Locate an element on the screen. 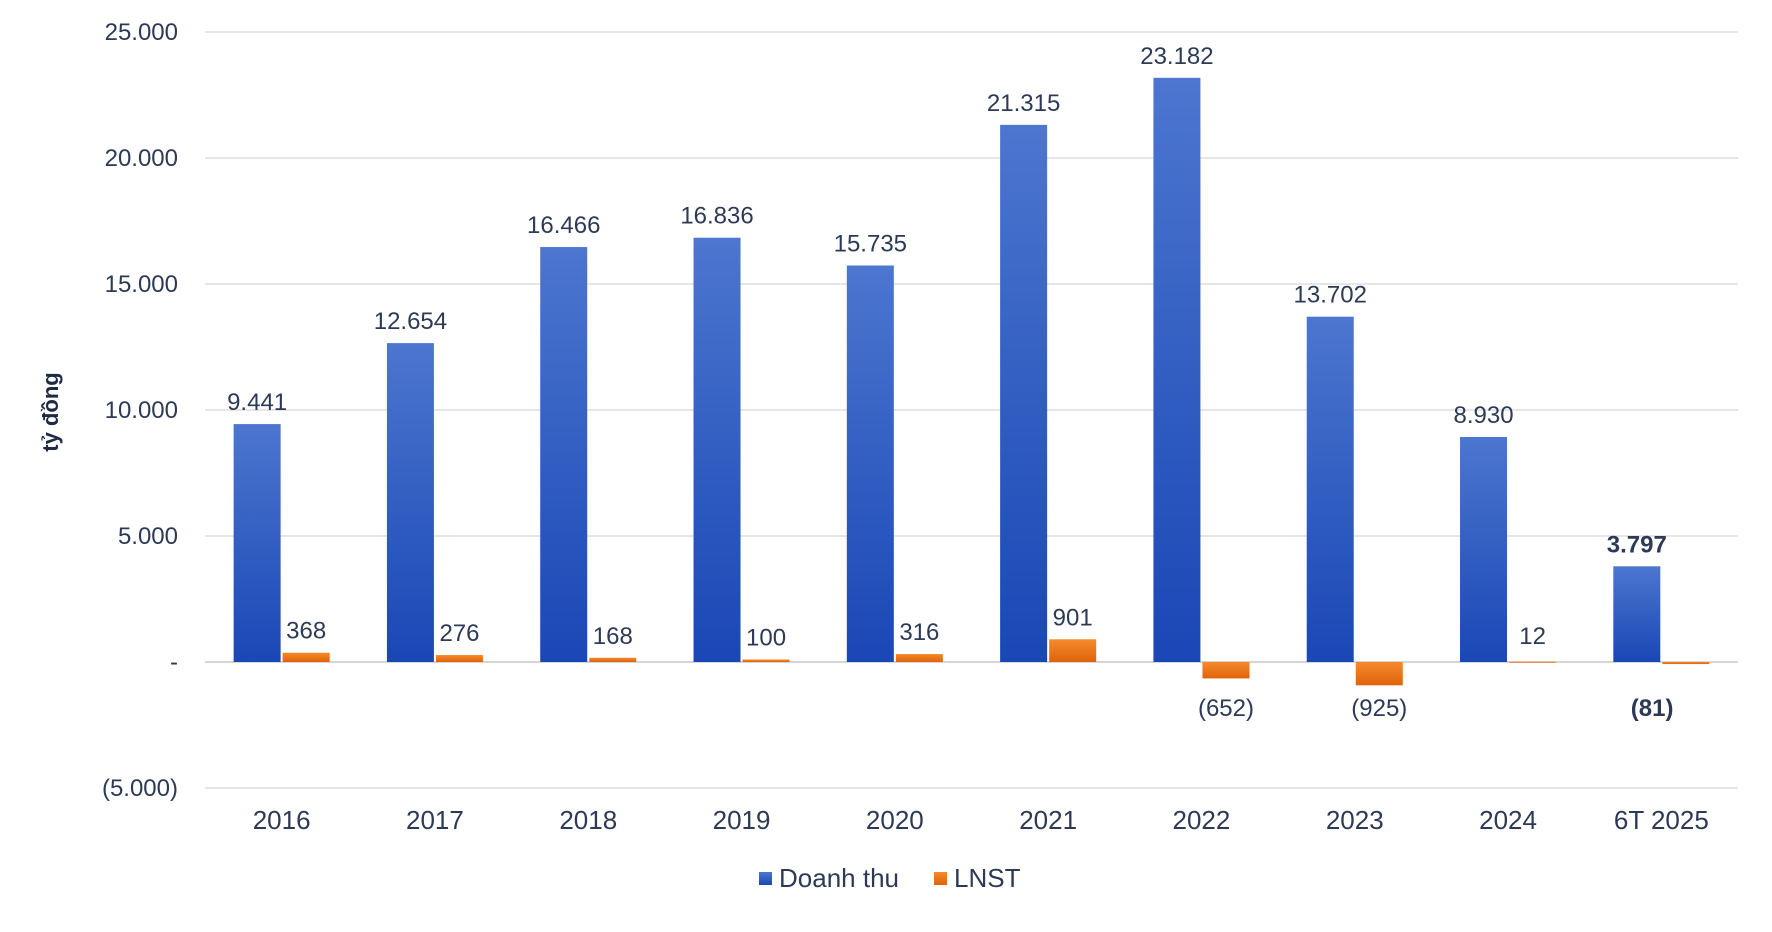 This screenshot has height=932, width=1772. y-tick-label: 10.000 is located at coordinates (141, 410).